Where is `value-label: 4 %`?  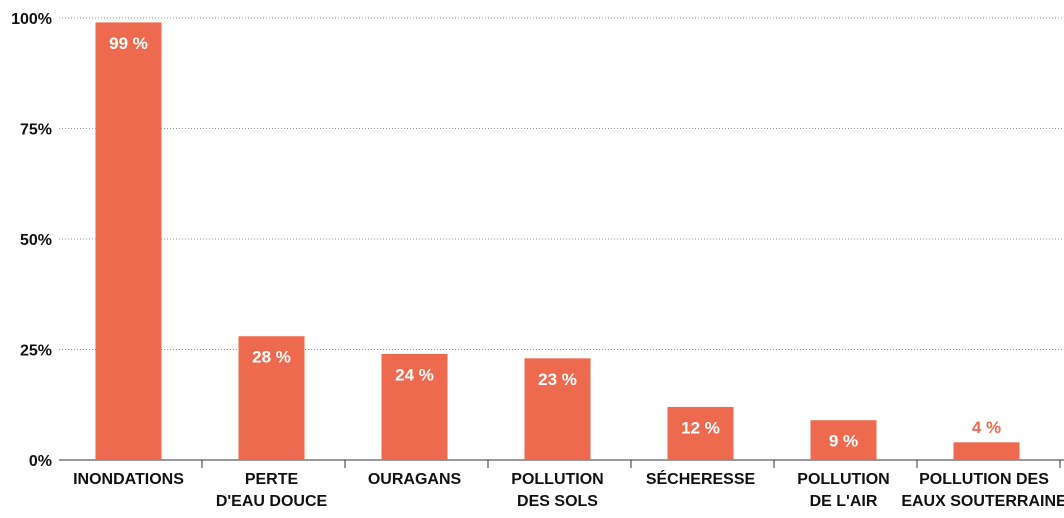 value-label: 4 % is located at coordinates (986, 427).